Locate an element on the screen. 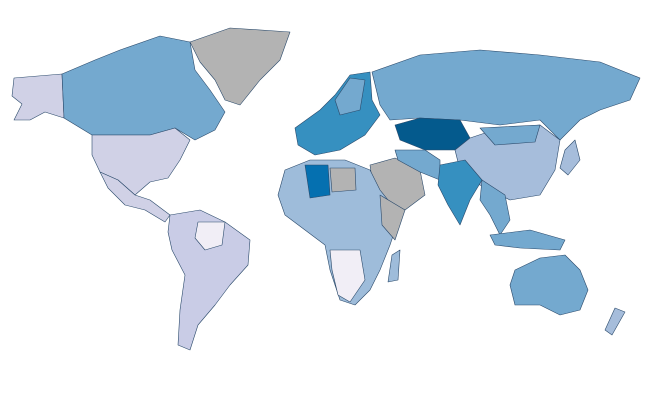 The image size is (657, 402). region-africa is located at coordinates (339, 232).